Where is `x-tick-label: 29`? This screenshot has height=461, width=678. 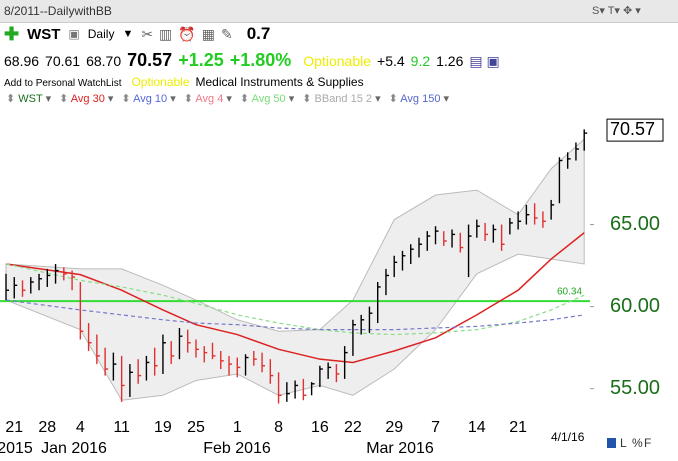 x-tick-label: 29 is located at coordinates (394, 427).